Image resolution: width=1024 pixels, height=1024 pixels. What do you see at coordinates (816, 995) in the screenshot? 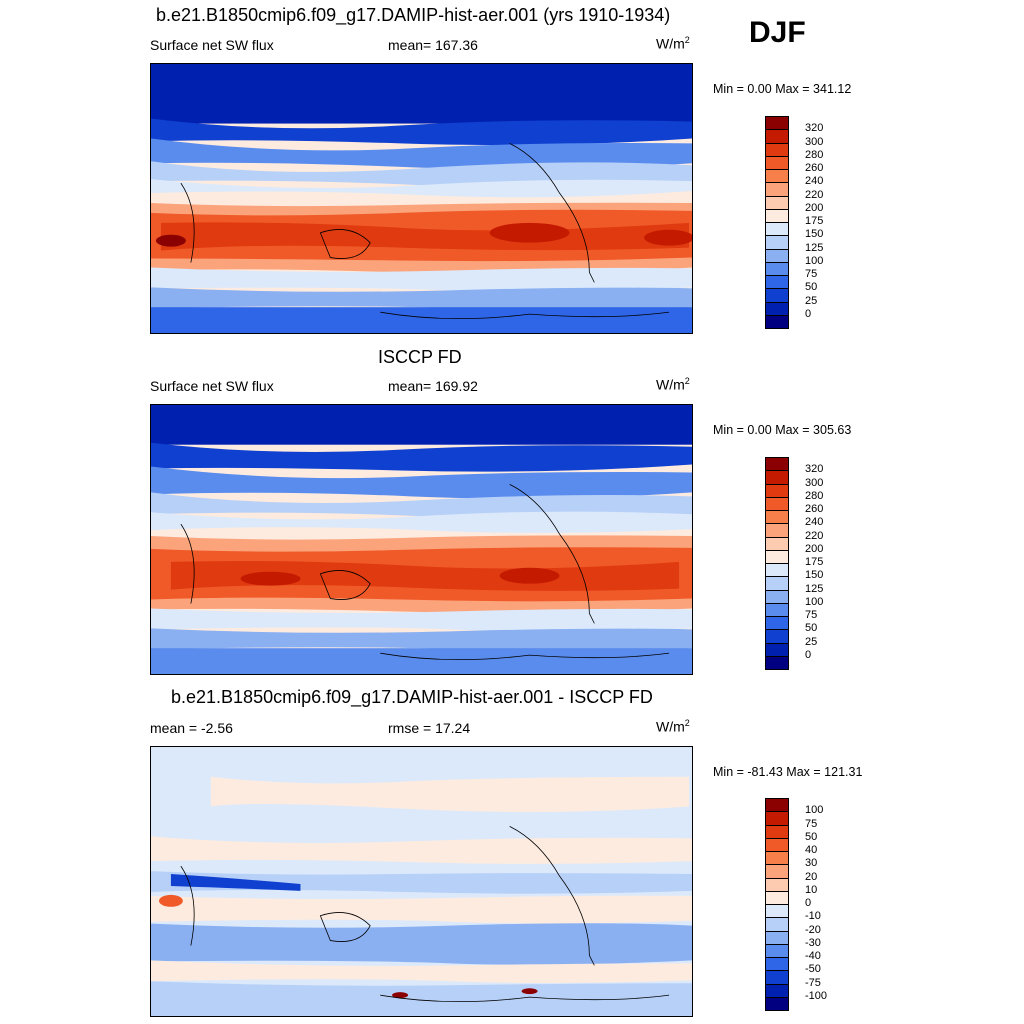
I see `colorbar-tick-label: -100` at bounding box center [816, 995].